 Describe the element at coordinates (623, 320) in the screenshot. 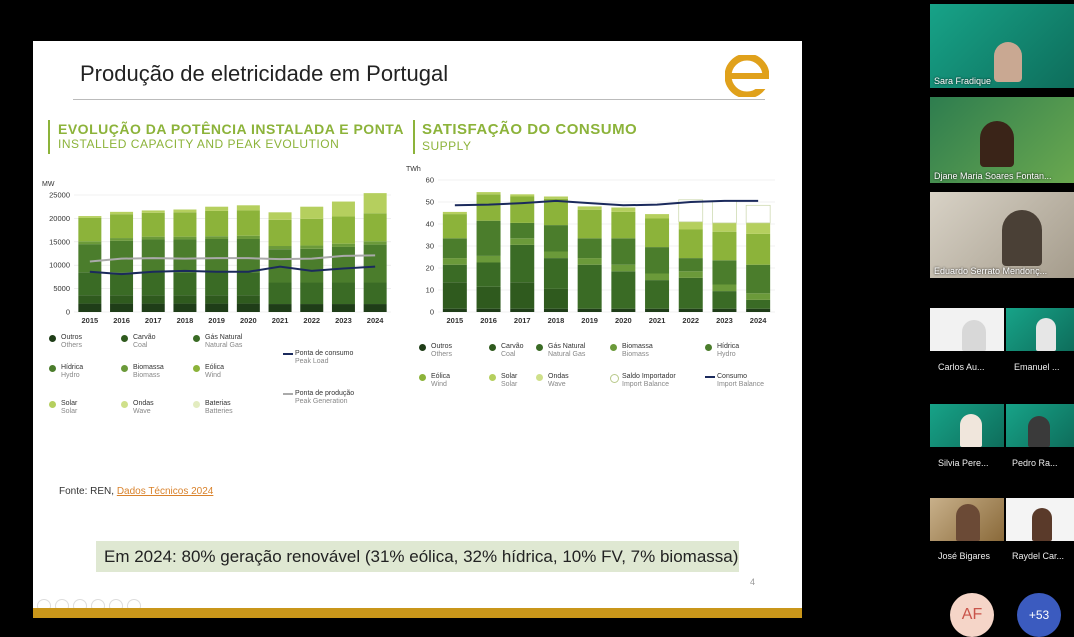

I see `x-tick-label: 2020` at that location.